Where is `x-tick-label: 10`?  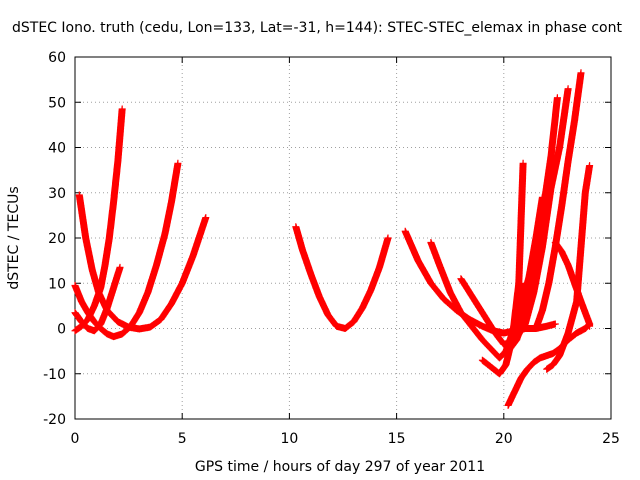 x-tick-label: 10 is located at coordinates (289, 439).